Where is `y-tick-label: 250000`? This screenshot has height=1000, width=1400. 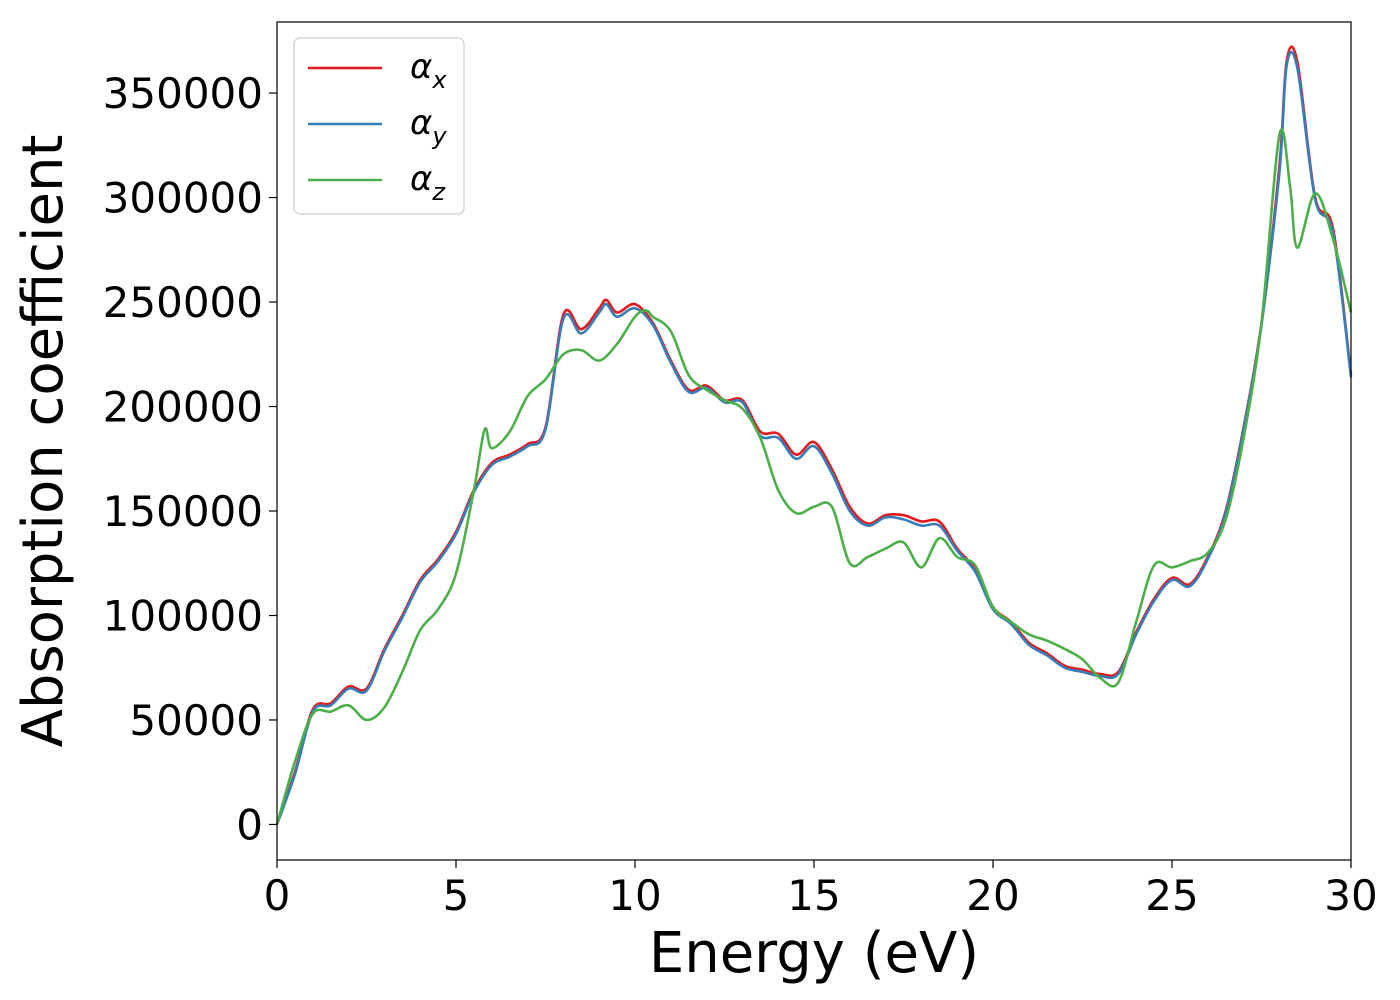
y-tick-label: 250000 is located at coordinates (183, 302).